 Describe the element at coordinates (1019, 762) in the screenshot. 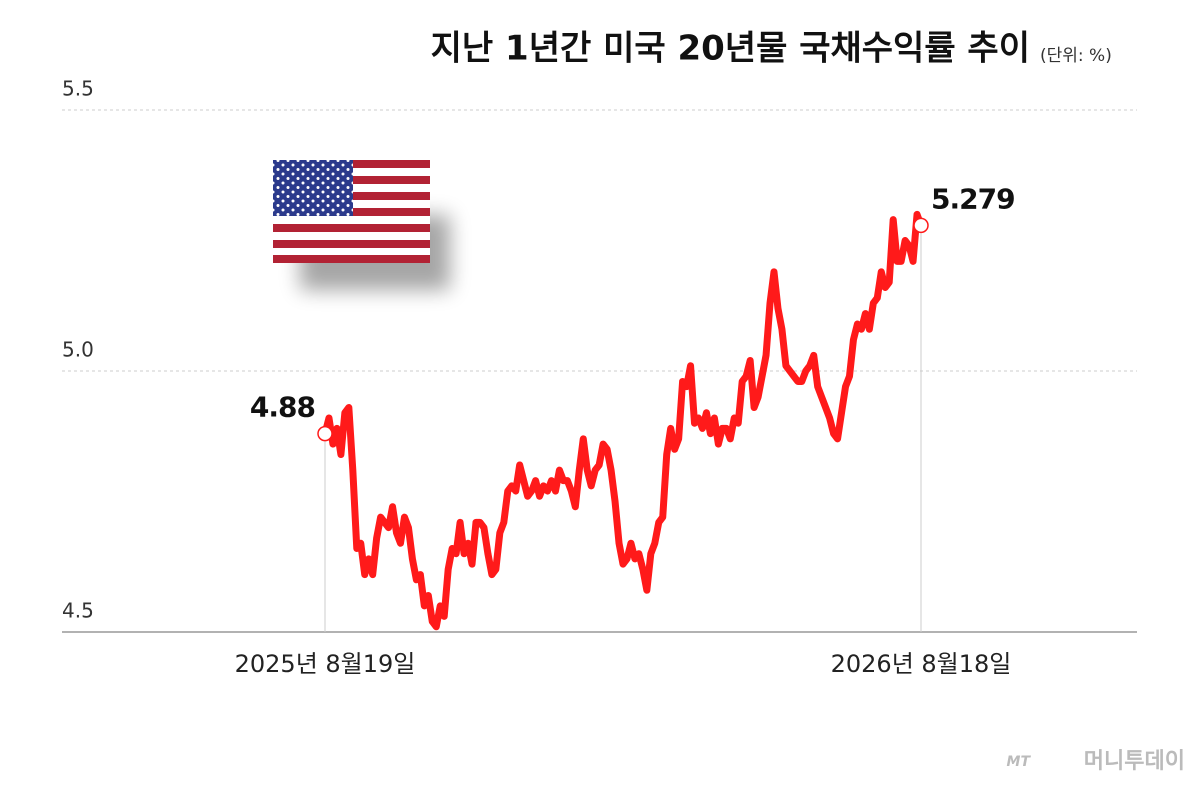

I see `source-logo: MT` at that location.